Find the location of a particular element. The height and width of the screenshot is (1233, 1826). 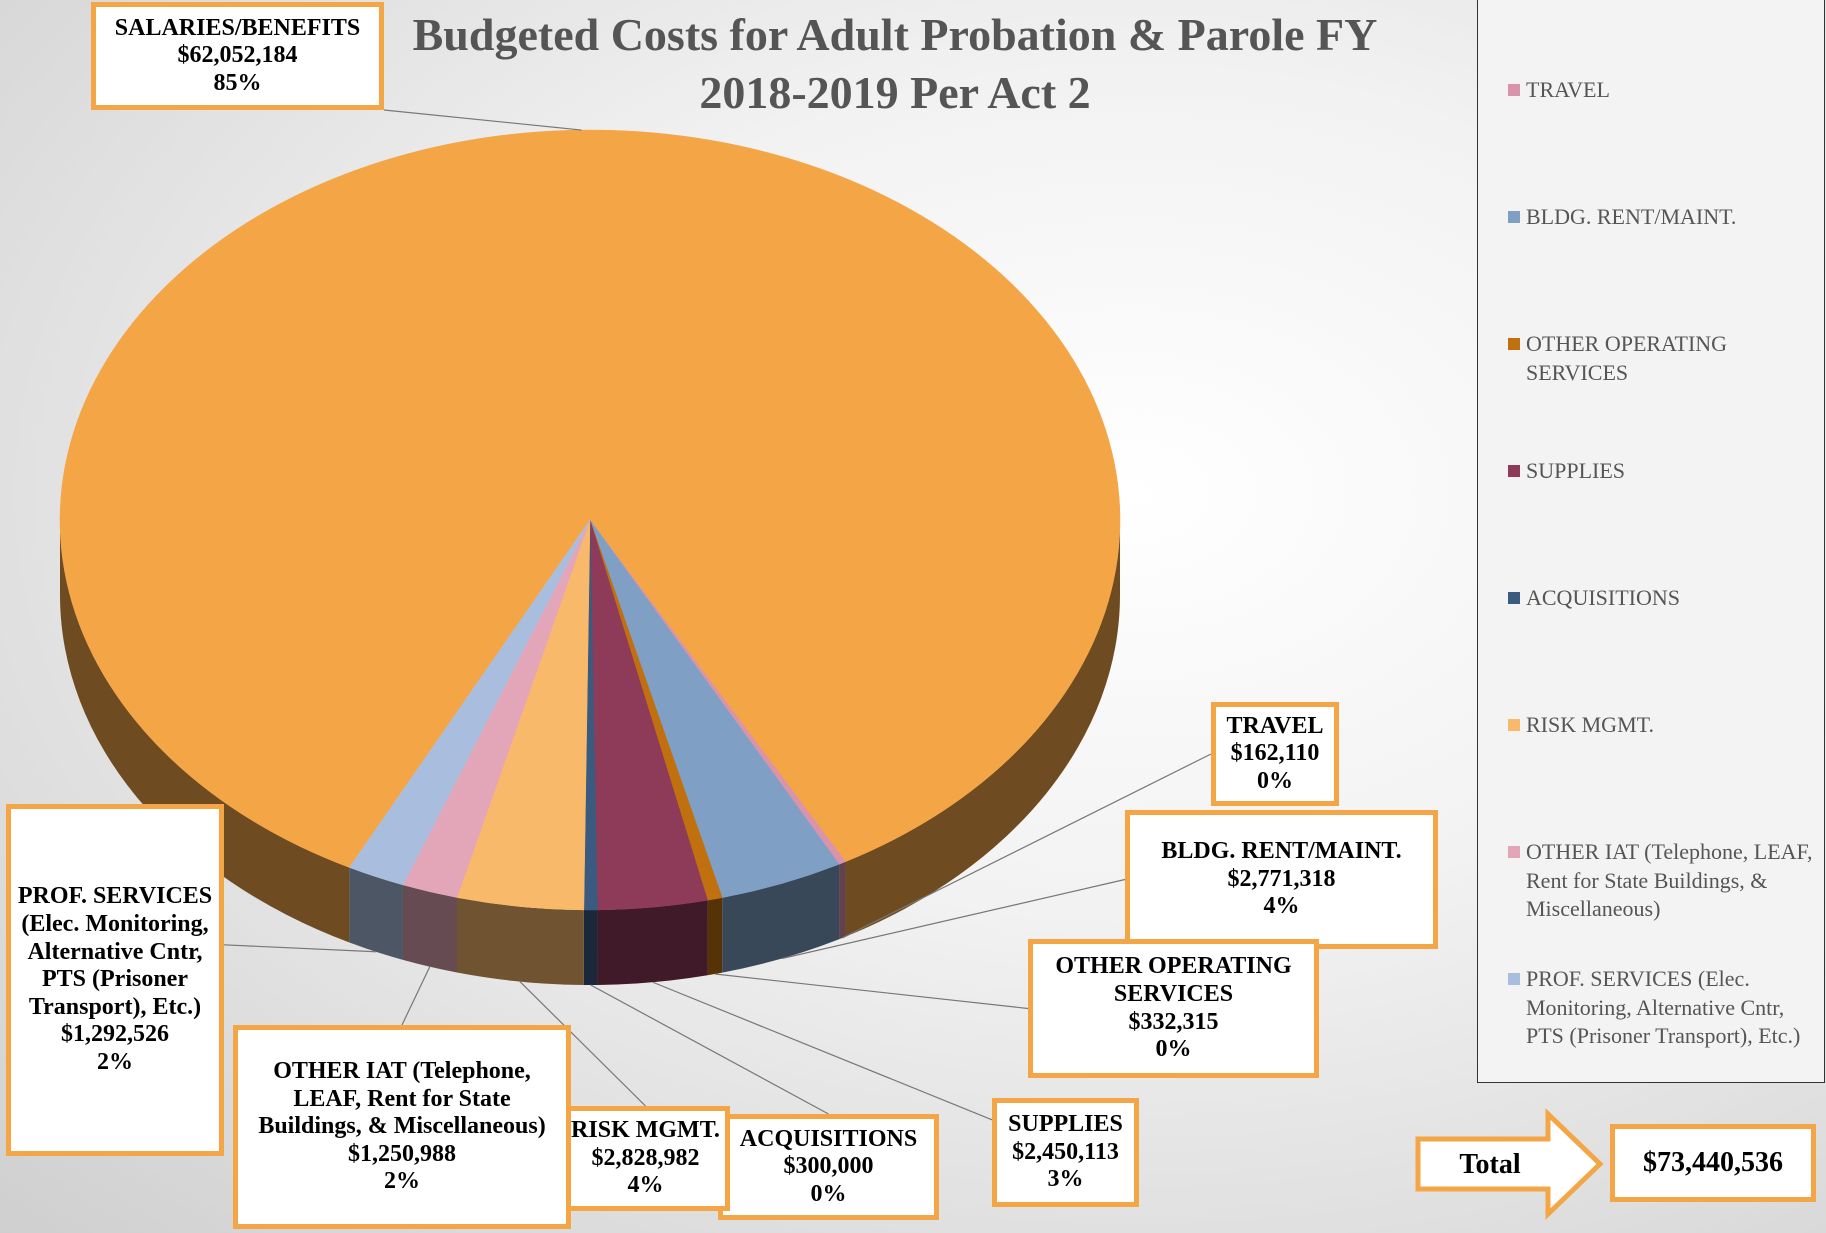

data-label-value: $1,292,526 is located at coordinates (115, 1034).